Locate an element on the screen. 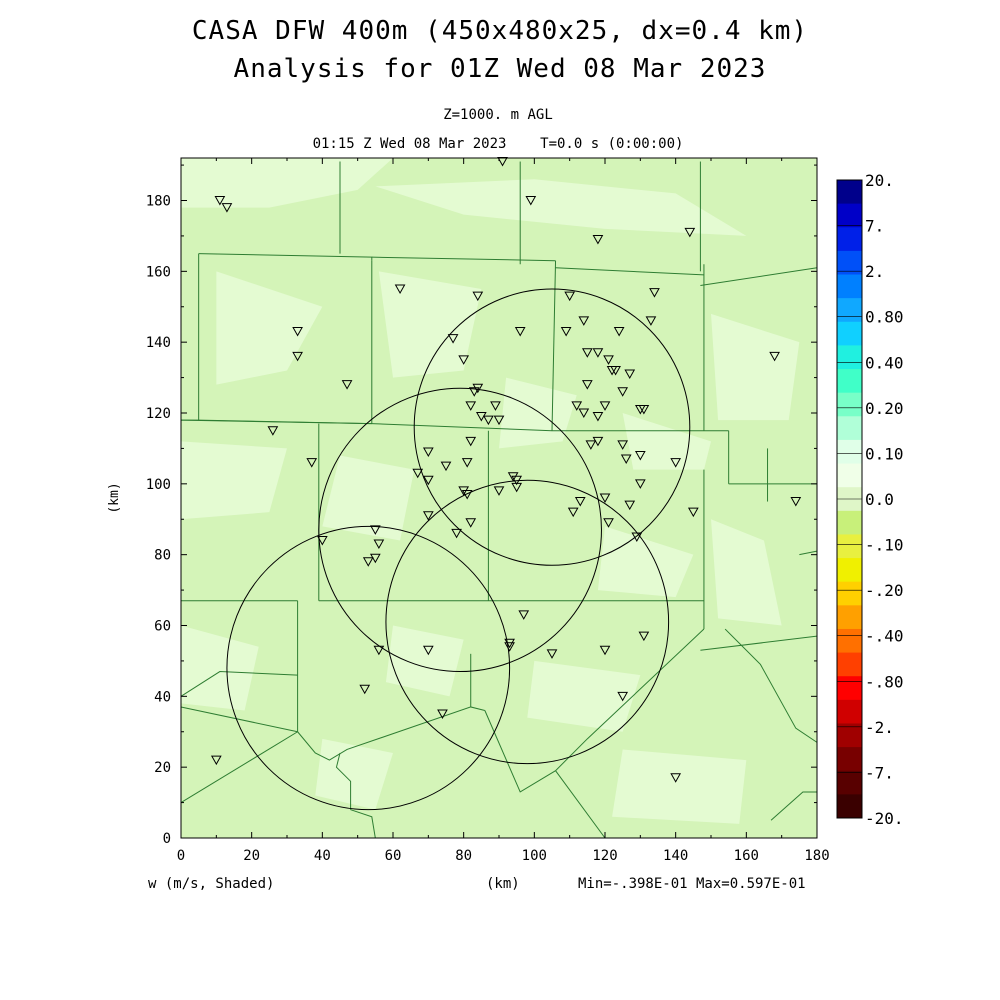  colorbar-label: 2. is located at coordinates (874, 271).